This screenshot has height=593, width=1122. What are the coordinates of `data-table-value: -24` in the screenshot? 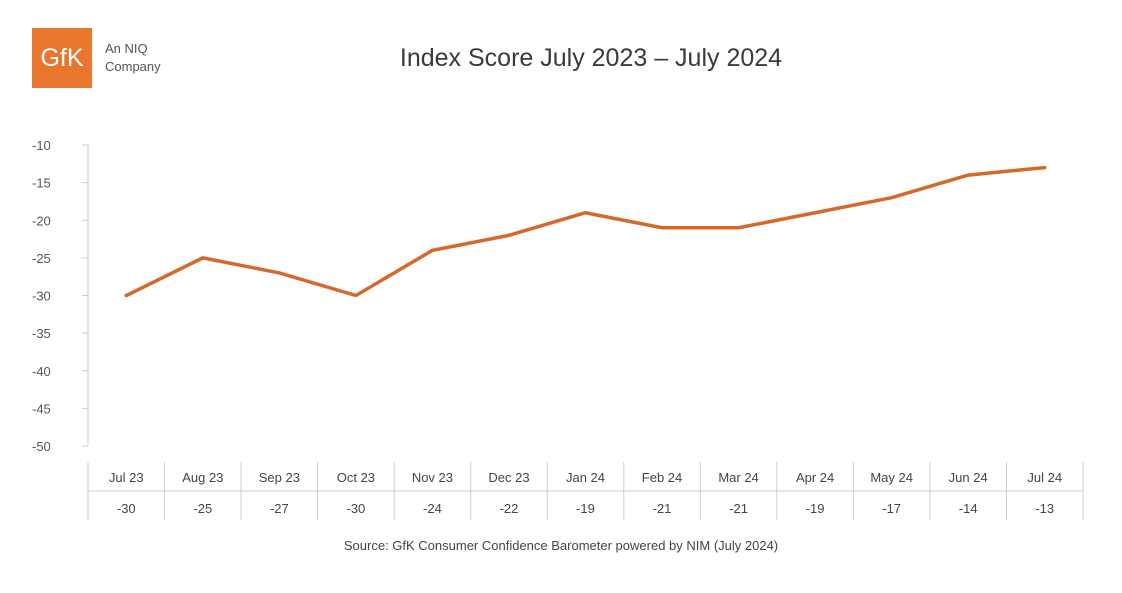 It's located at (432, 508).